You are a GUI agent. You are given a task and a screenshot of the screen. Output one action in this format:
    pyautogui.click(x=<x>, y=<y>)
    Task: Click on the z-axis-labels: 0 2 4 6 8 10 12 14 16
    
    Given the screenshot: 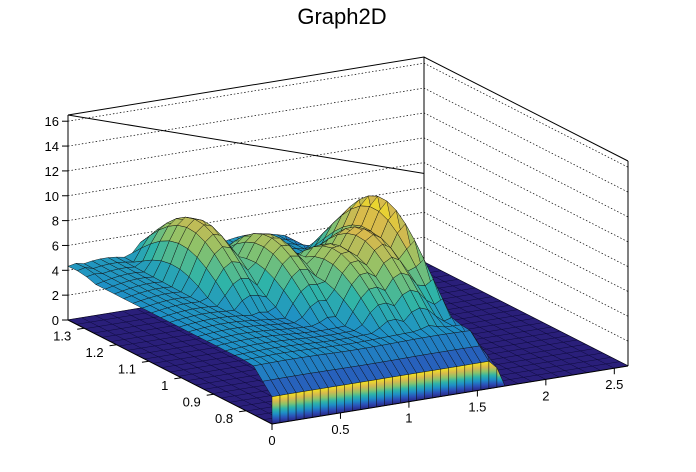 What is the action you would take?
    pyautogui.click(x=56, y=221)
    